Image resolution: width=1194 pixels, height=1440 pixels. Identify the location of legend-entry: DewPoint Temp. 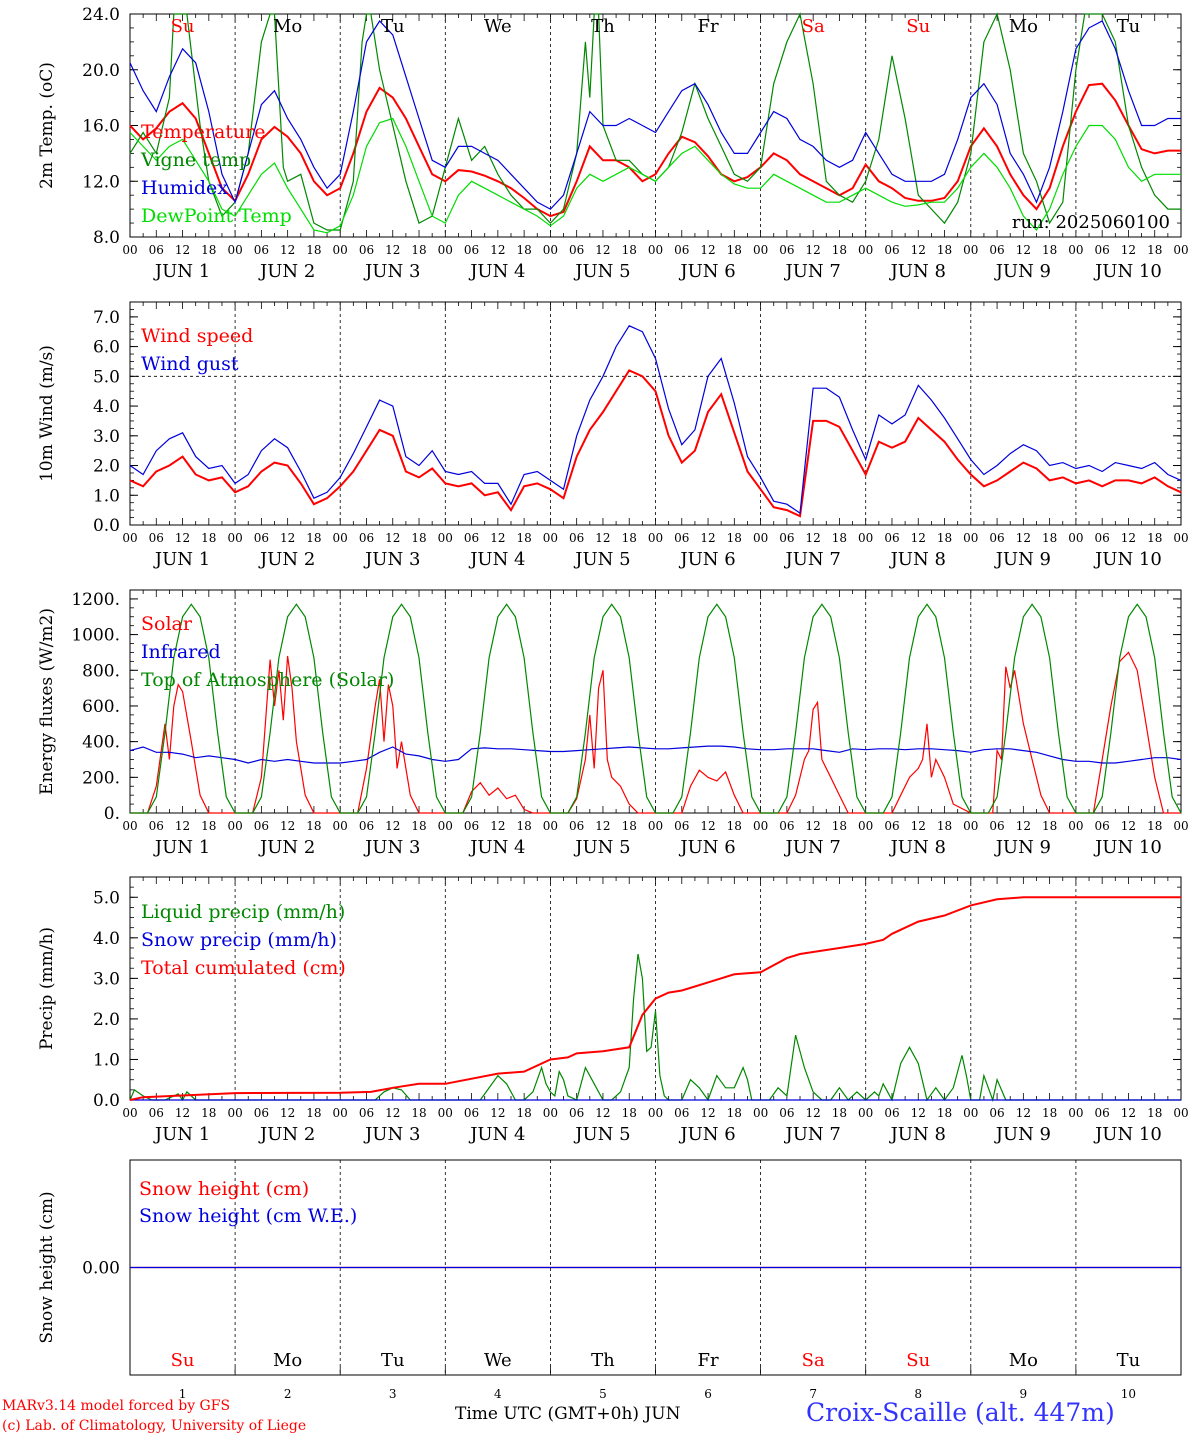
(216, 216).